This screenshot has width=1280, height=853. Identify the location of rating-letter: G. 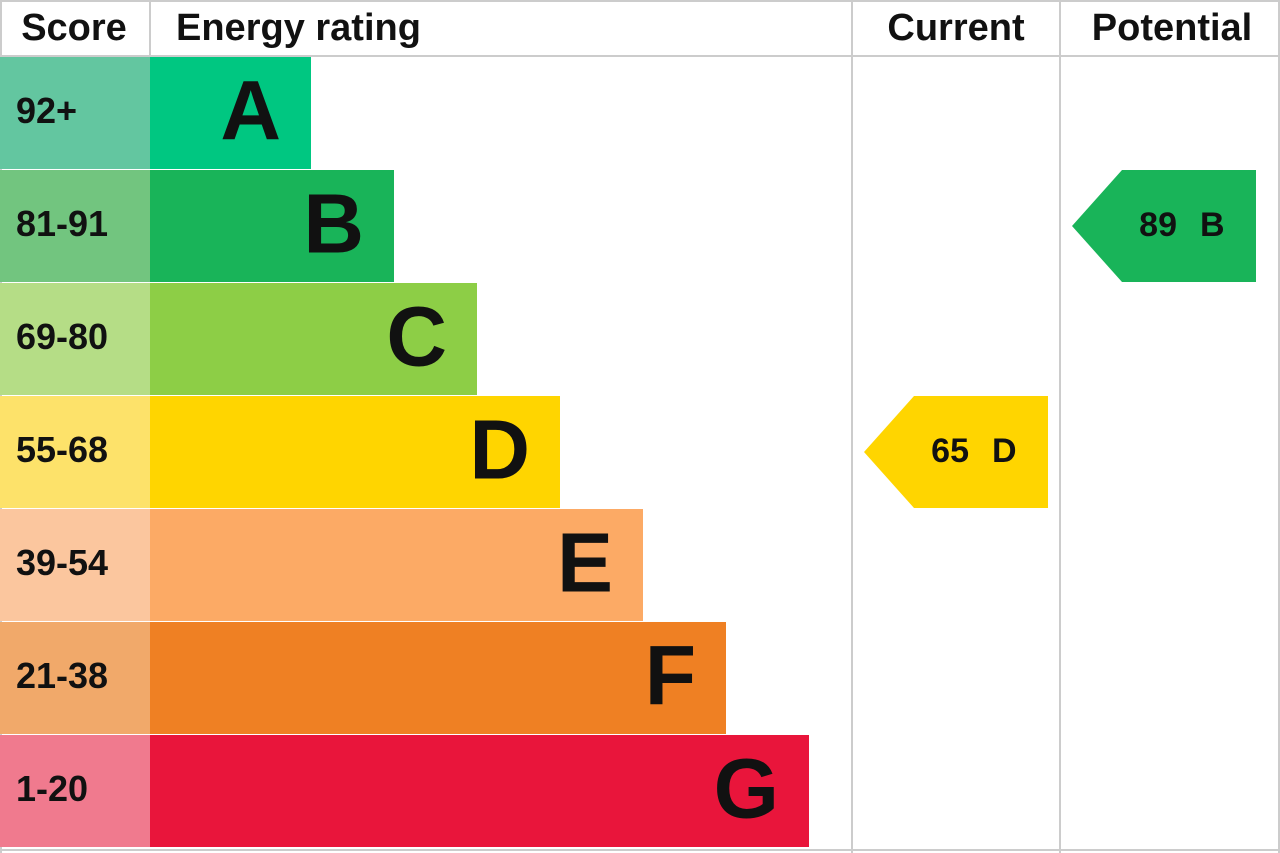
(746, 789).